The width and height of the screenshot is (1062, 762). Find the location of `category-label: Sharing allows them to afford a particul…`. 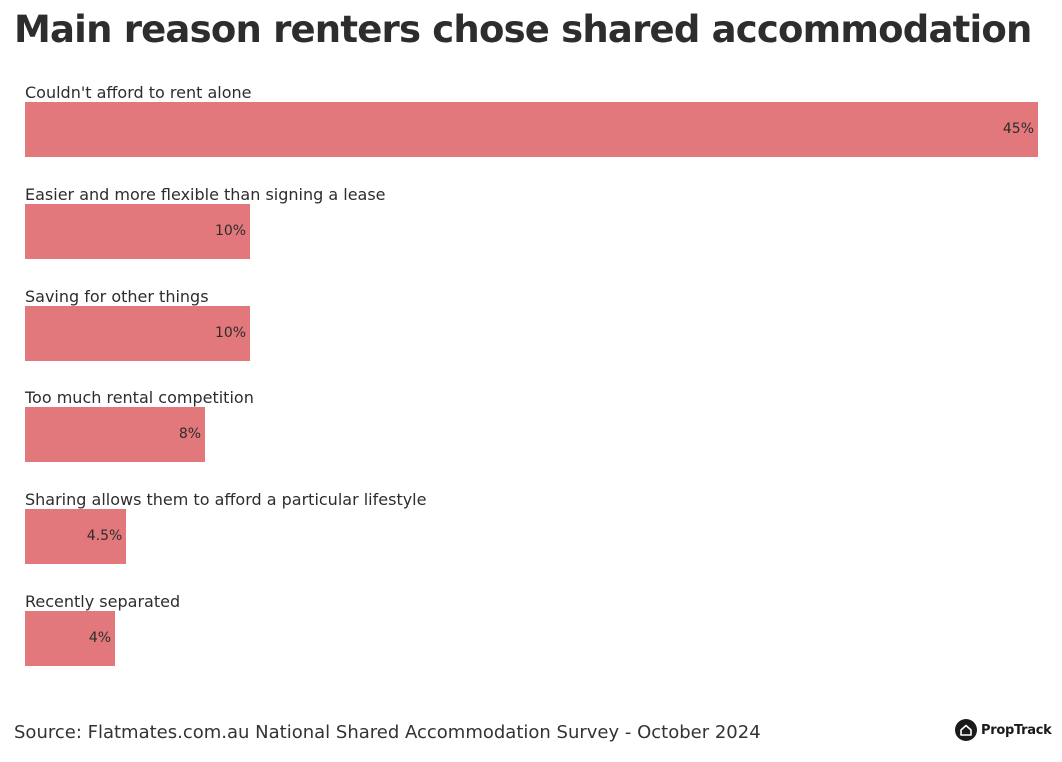

category-label: Sharing allows them to afford a particul… is located at coordinates (226, 500).